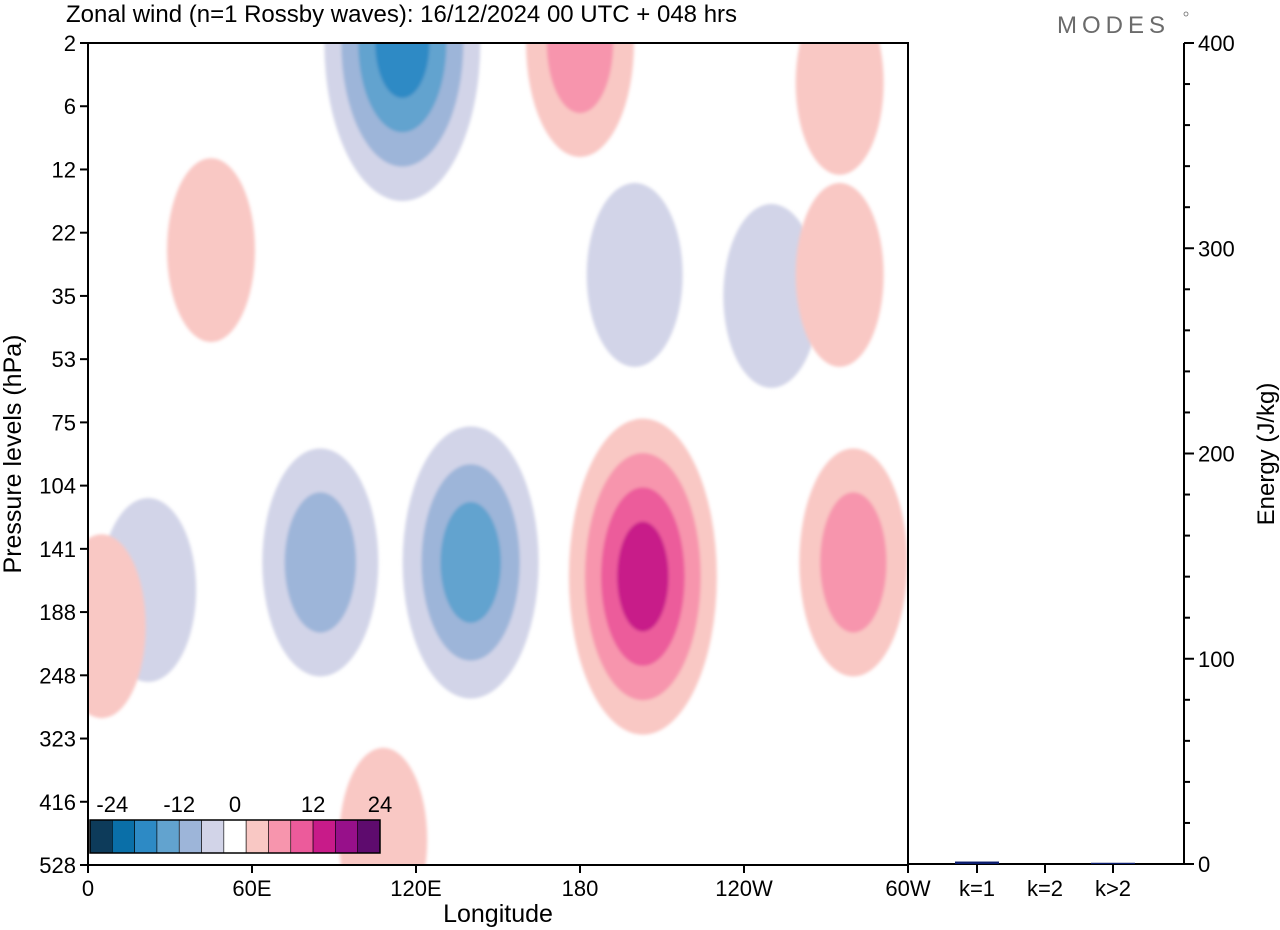  I want to click on energy-category-label: k>2, so click(1113, 888).